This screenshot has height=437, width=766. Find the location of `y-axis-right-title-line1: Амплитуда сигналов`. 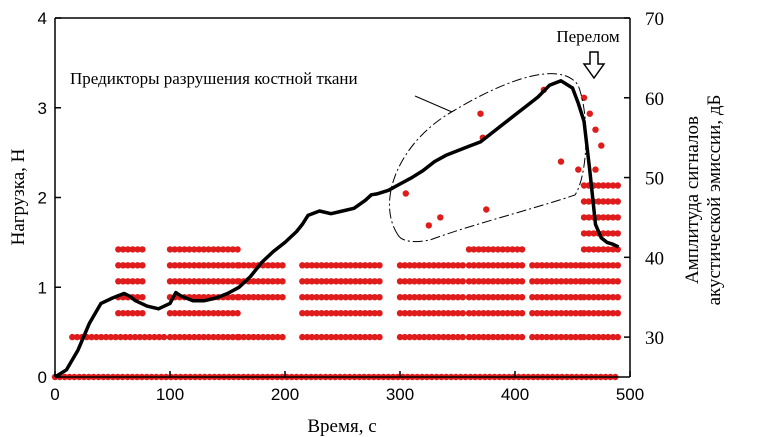

y-axis-right-title-line1: Амплитуда сигналов is located at coordinates (692, 200).